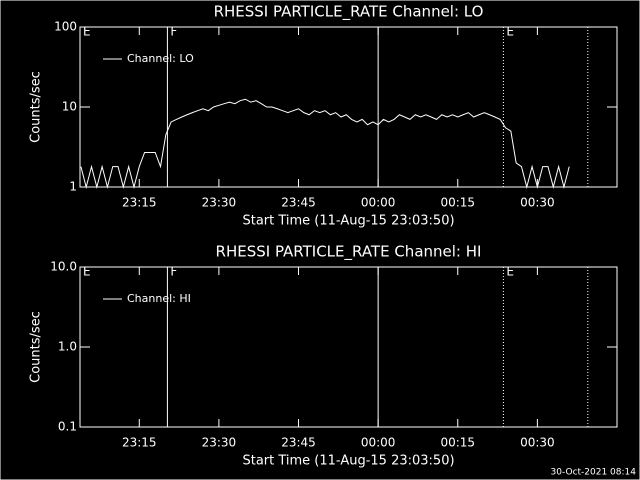  What do you see at coordinates (67, 427) in the screenshot?
I see `y-tick-label: 0.1` at bounding box center [67, 427].